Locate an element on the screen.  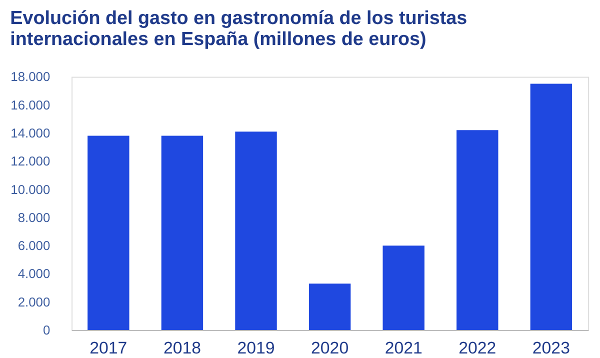
text: Evolución del gasto en gastronomía de los turistas is located at coordinates (239, 17).